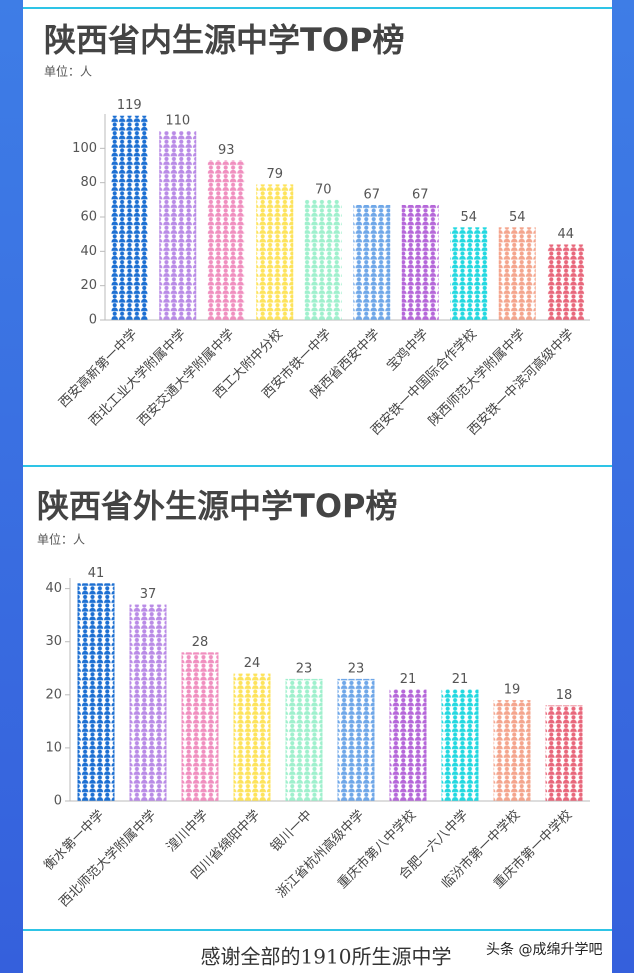 This screenshot has width=634, height=977. Describe the element at coordinates (96, 573) in the screenshot. I see `value-label: 41` at that location.